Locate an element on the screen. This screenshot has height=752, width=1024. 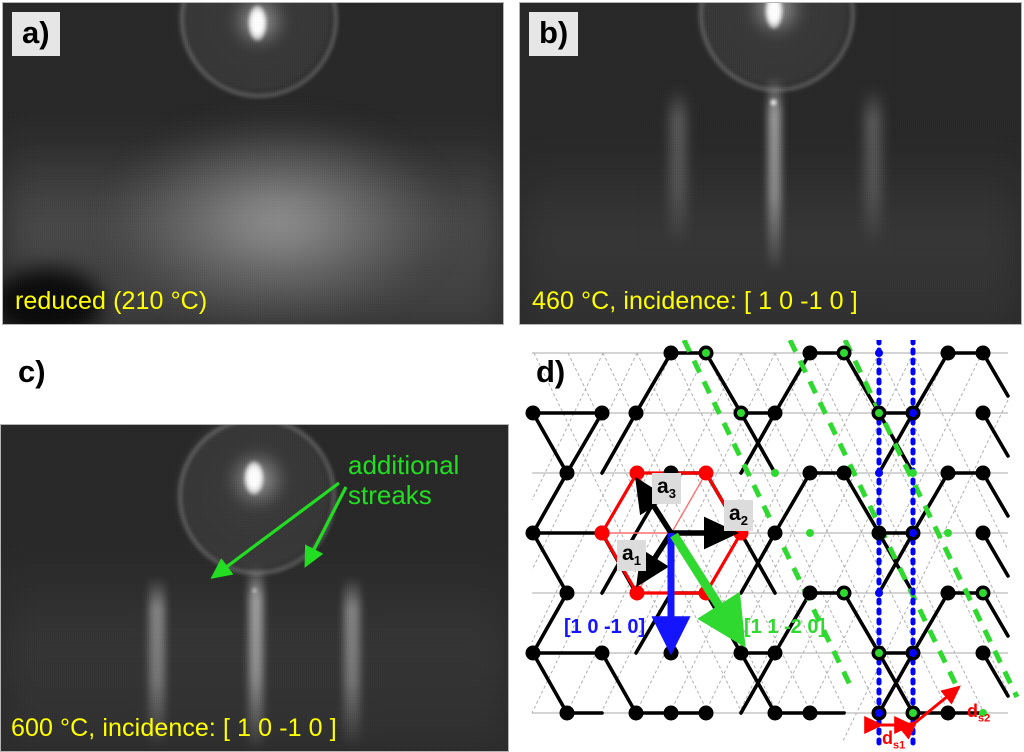
panel-d-tag: d) is located at coordinates (551, 371).